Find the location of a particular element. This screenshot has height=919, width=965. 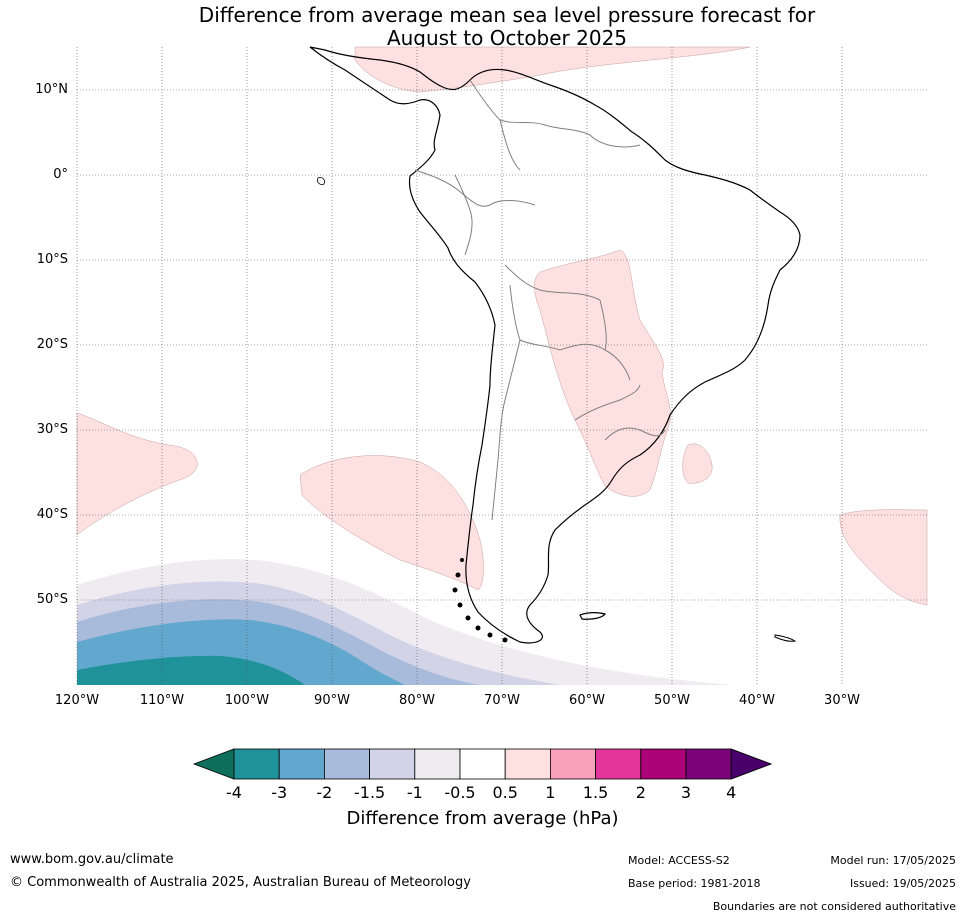

colorbar-tick-label: -3 is located at coordinates (279, 792).